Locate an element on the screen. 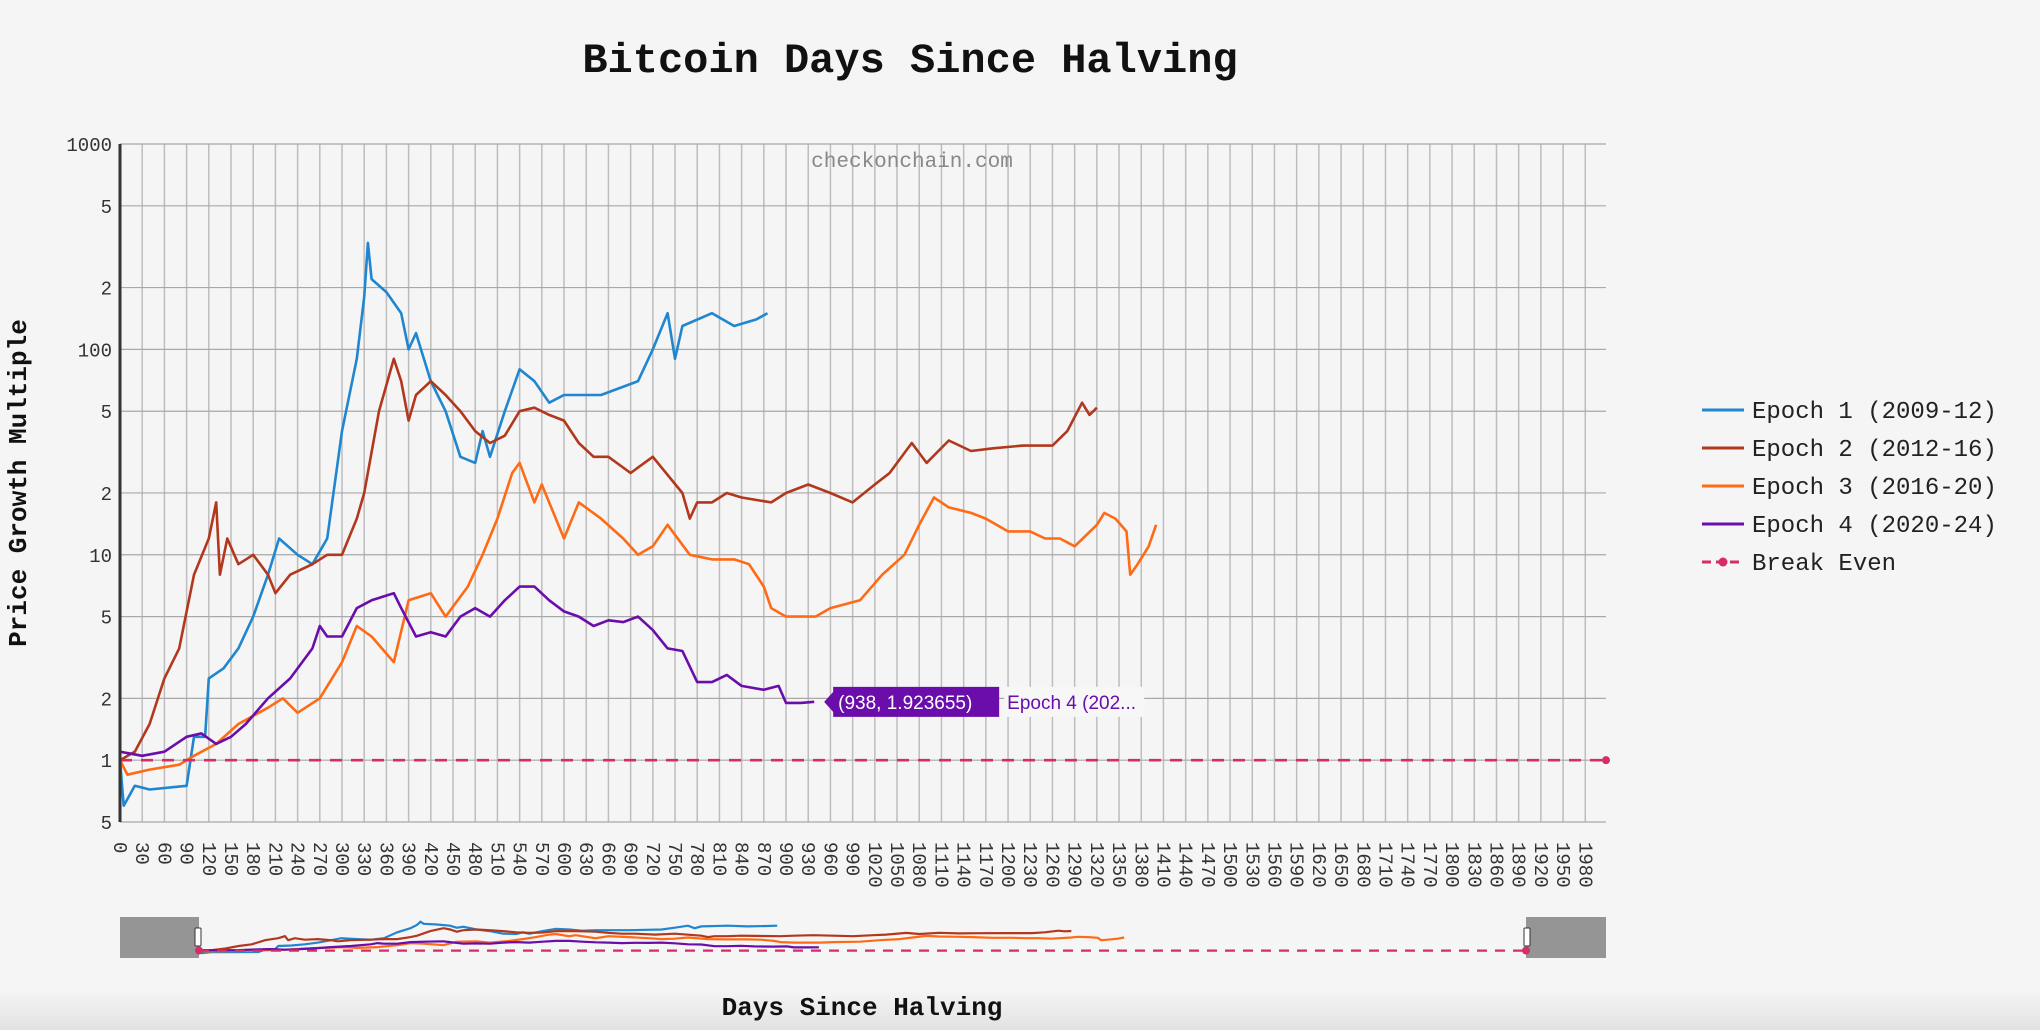 This screenshot has height=1030, width=2040. legend-item-5: Break Even is located at coordinates (1799, 564).